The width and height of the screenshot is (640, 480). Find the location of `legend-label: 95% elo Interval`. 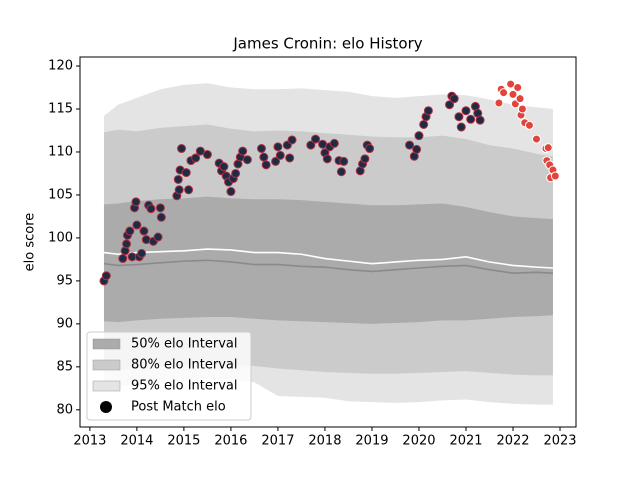

legend-label: 95% elo Interval is located at coordinates (184, 386).